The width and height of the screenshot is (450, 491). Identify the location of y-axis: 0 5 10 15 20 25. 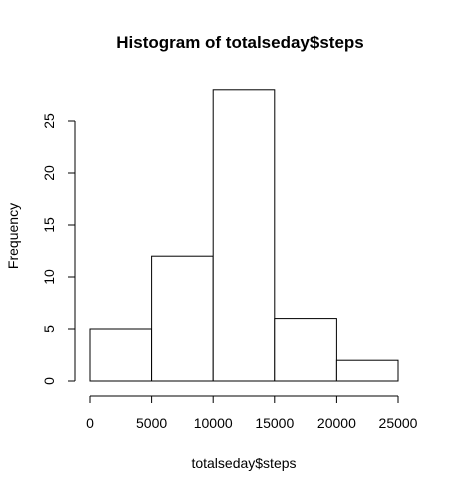
(58, 249).